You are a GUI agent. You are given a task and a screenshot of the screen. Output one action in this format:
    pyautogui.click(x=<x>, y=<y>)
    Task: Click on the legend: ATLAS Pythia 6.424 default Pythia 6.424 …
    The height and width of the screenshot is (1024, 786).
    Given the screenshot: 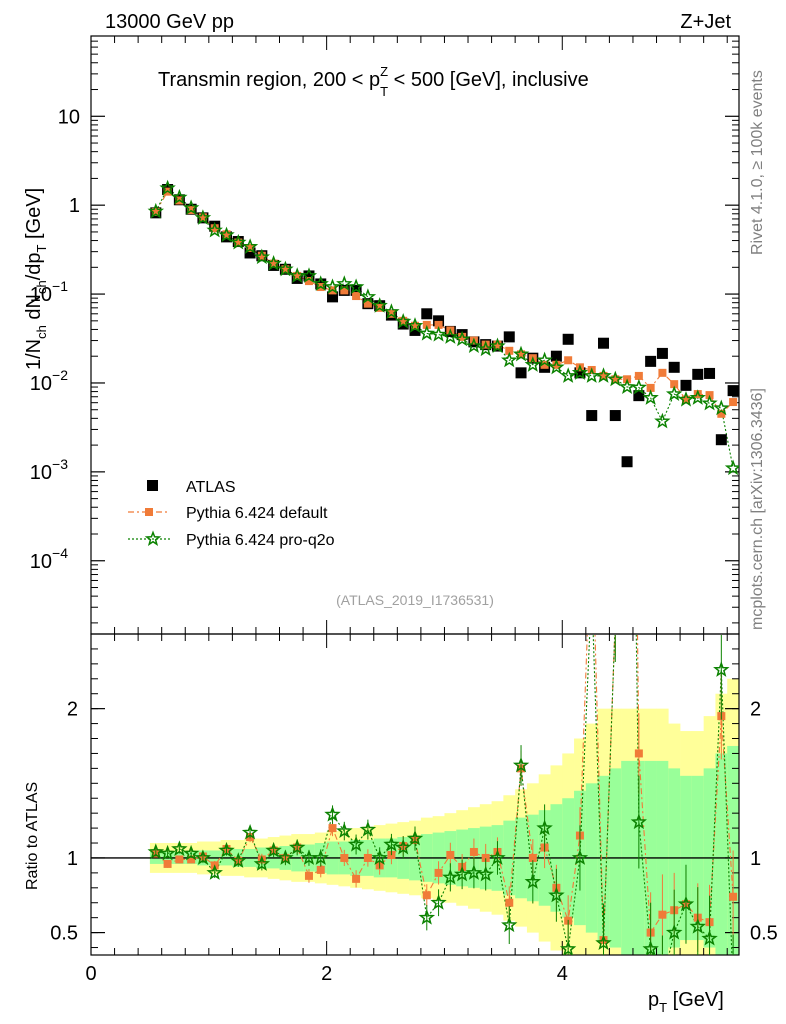 What is the action you would take?
    pyautogui.click(x=231, y=514)
    